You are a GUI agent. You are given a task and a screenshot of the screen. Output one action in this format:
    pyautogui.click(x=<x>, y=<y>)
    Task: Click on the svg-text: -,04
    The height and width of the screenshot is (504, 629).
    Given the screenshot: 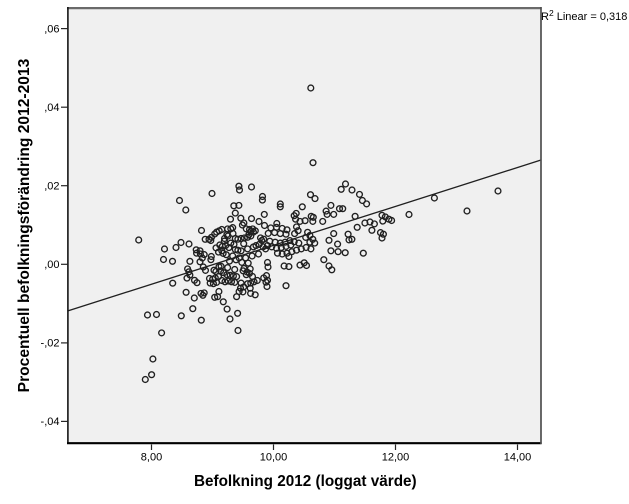 What is the action you would take?
    pyautogui.click(x=50, y=422)
    